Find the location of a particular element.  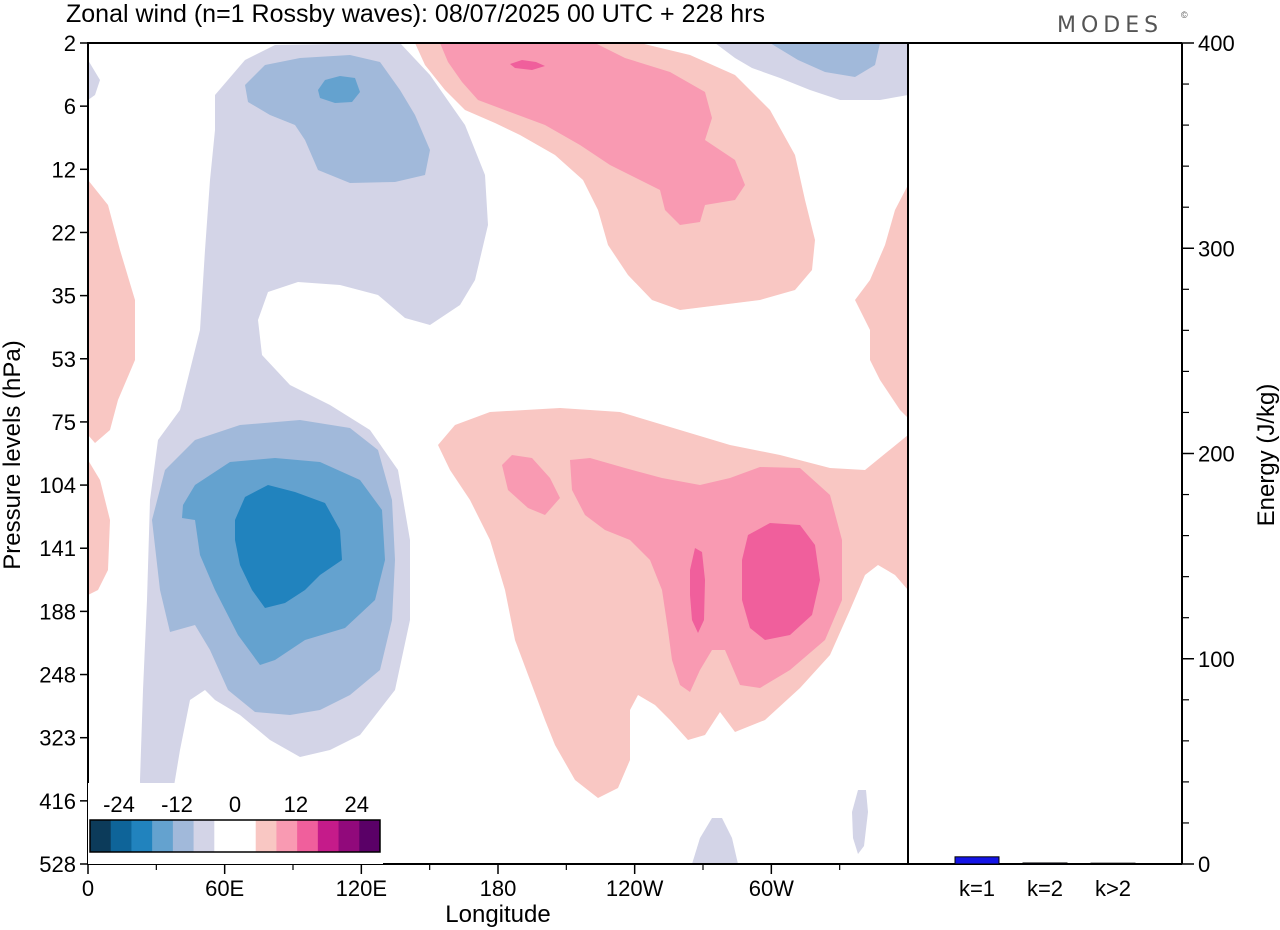

colorbar-tick-label: 12 is located at coordinates (296, 804).